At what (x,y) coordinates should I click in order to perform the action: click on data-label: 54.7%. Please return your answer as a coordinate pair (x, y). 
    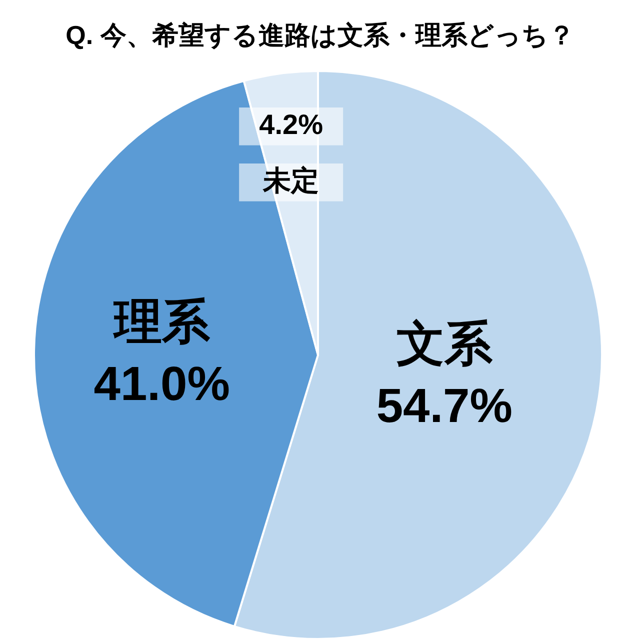
    Looking at the image, I should click on (444, 406).